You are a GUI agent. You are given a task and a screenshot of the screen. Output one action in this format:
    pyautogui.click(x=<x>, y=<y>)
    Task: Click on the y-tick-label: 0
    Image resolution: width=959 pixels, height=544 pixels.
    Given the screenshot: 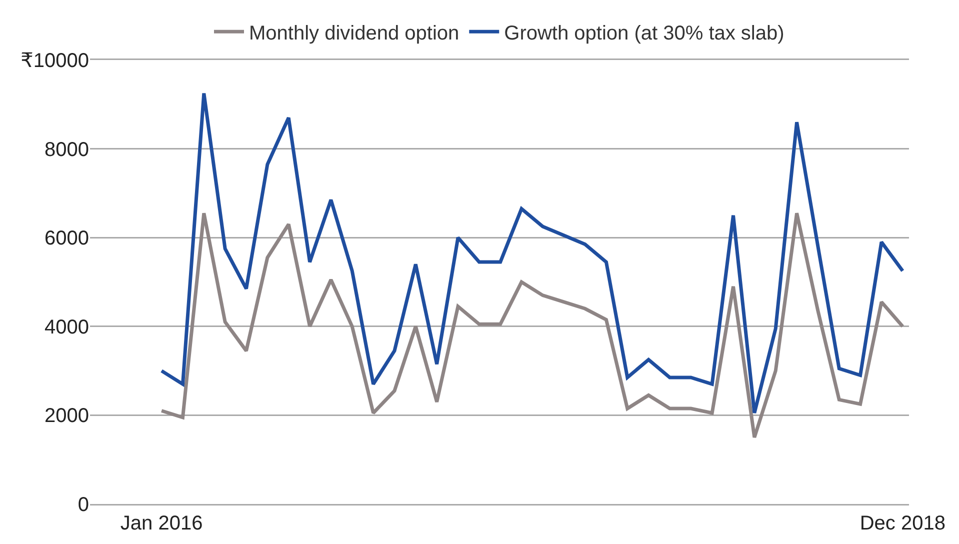 What is the action you would take?
    pyautogui.click(x=83, y=505)
    